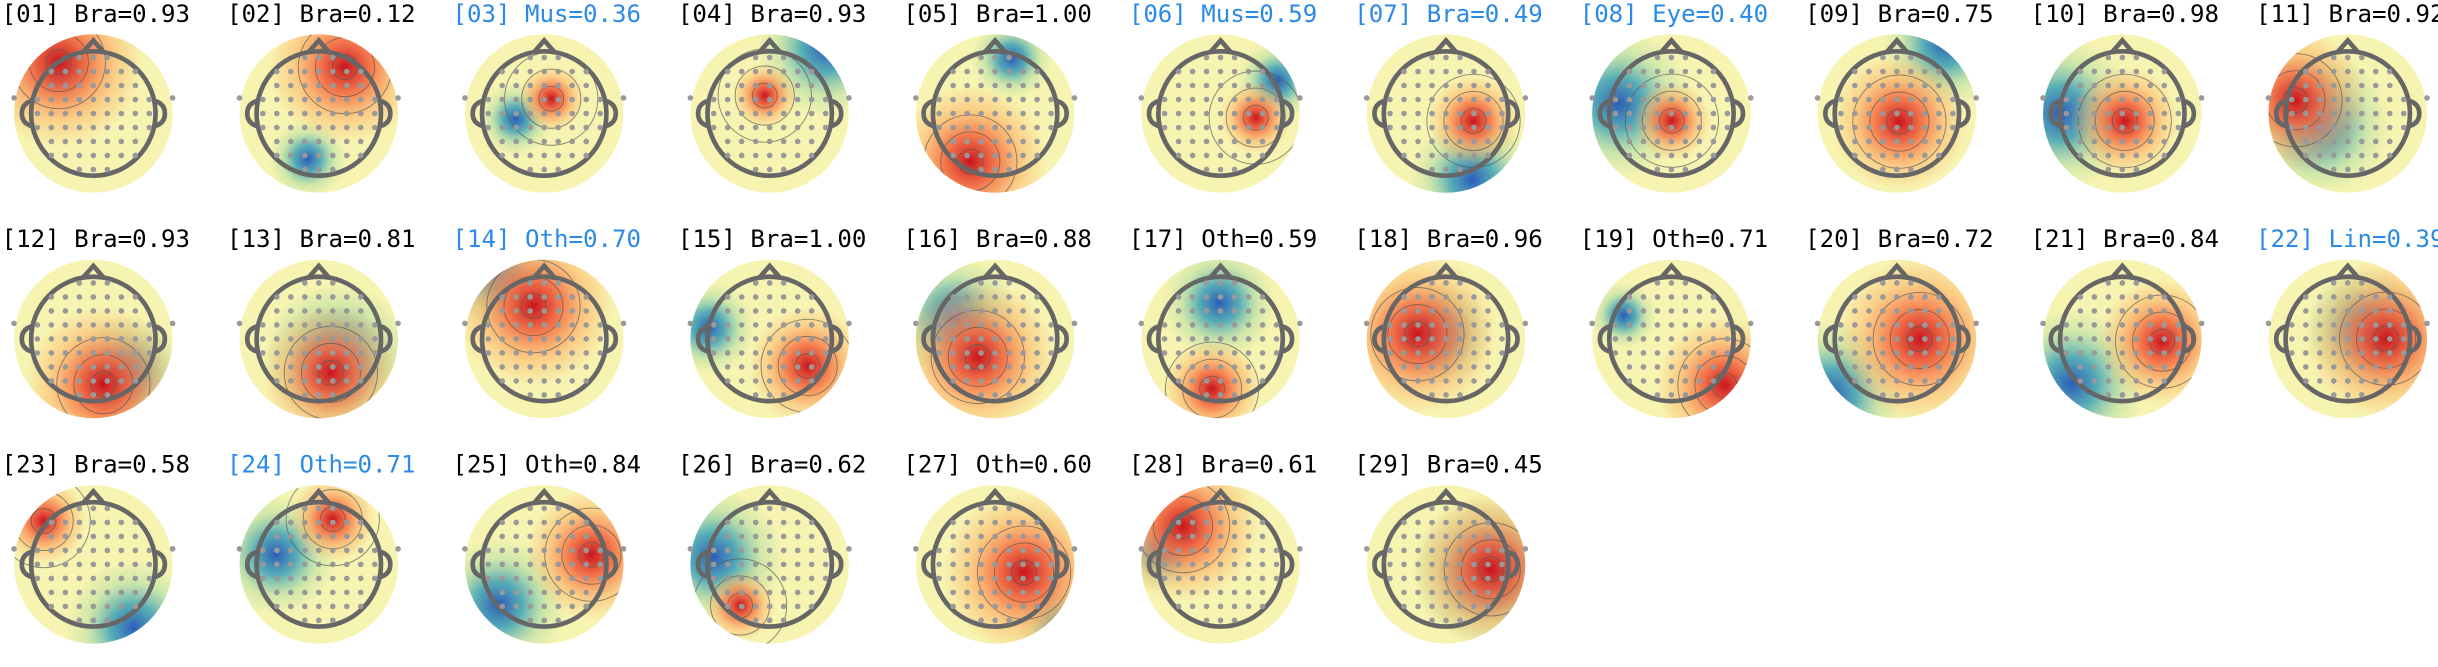 The image size is (2438, 667). What do you see at coordinates (1448, 239) in the screenshot?
I see `component-title: [18] Bra=0.96` at bounding box center [1448, 239].